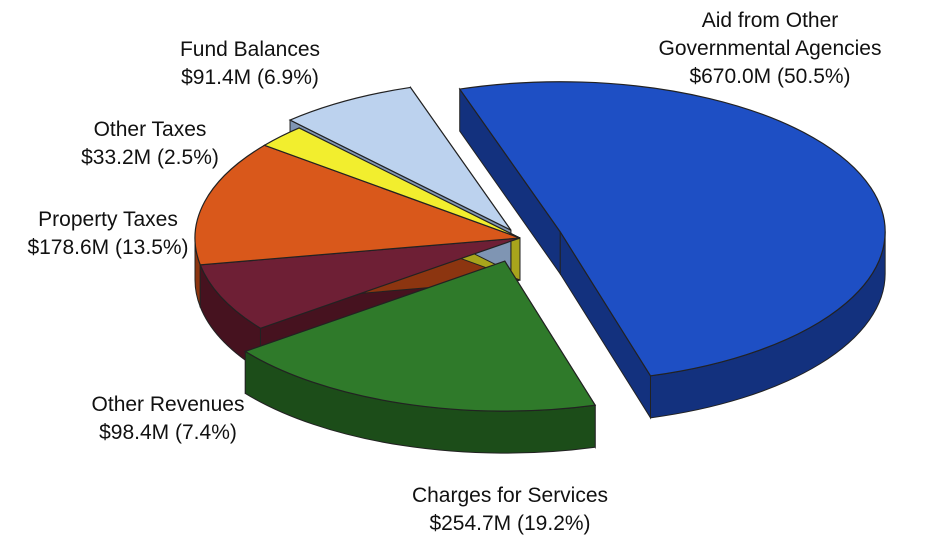 This screenshot has width=935, height=537. What do you see at coordinates (150, 129) in the screenshot?
I see `slice-label-line: Other Taxes` at bounding box center [150, 129].